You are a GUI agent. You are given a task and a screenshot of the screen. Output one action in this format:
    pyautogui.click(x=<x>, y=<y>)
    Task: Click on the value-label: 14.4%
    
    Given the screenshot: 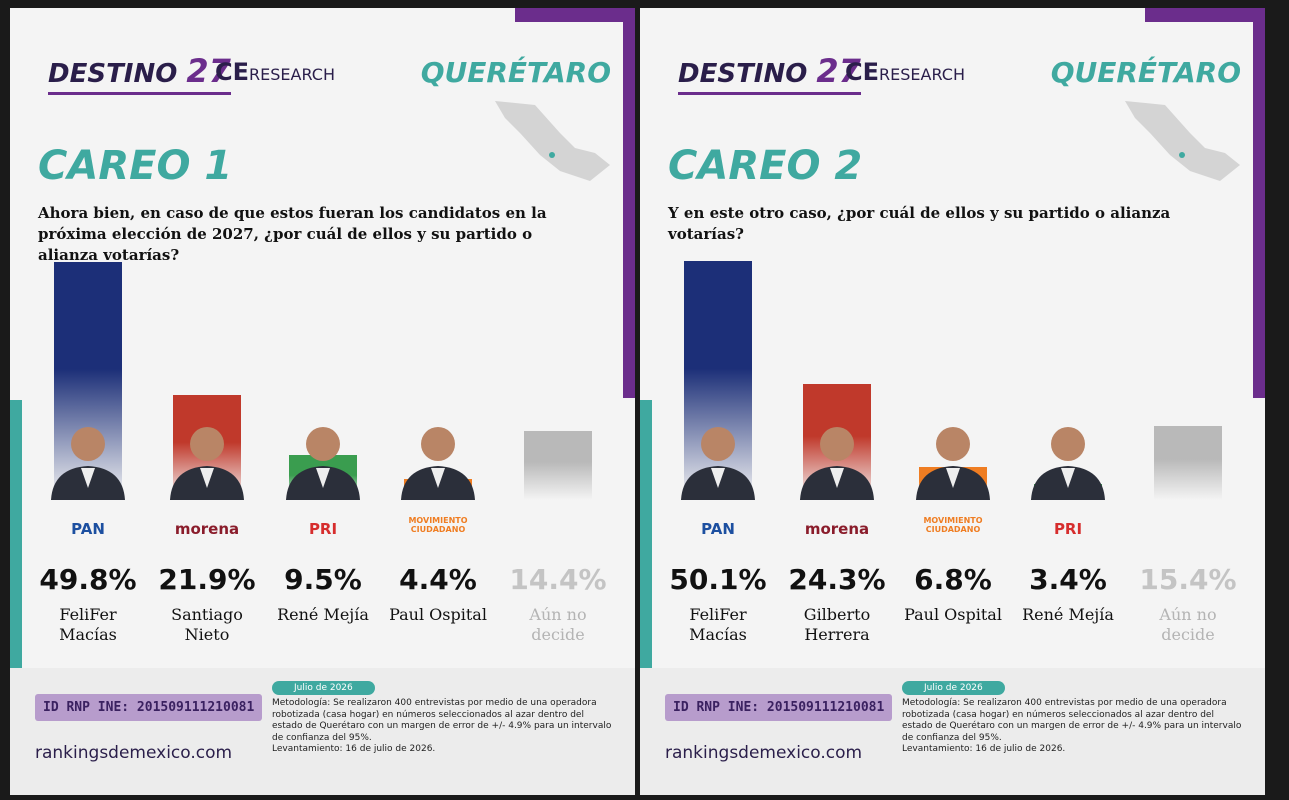 What is the action you would take?
    pyautogui.click(x=558, y=579)
    